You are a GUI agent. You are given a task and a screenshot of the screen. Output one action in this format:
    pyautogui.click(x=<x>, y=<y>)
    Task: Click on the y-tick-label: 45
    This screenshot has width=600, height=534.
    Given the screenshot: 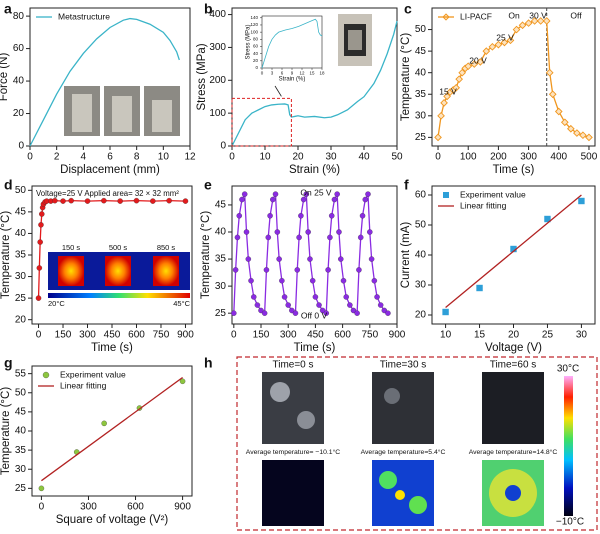 What is the action you would take?
    pyautogui.click(x=221, y=205)
    